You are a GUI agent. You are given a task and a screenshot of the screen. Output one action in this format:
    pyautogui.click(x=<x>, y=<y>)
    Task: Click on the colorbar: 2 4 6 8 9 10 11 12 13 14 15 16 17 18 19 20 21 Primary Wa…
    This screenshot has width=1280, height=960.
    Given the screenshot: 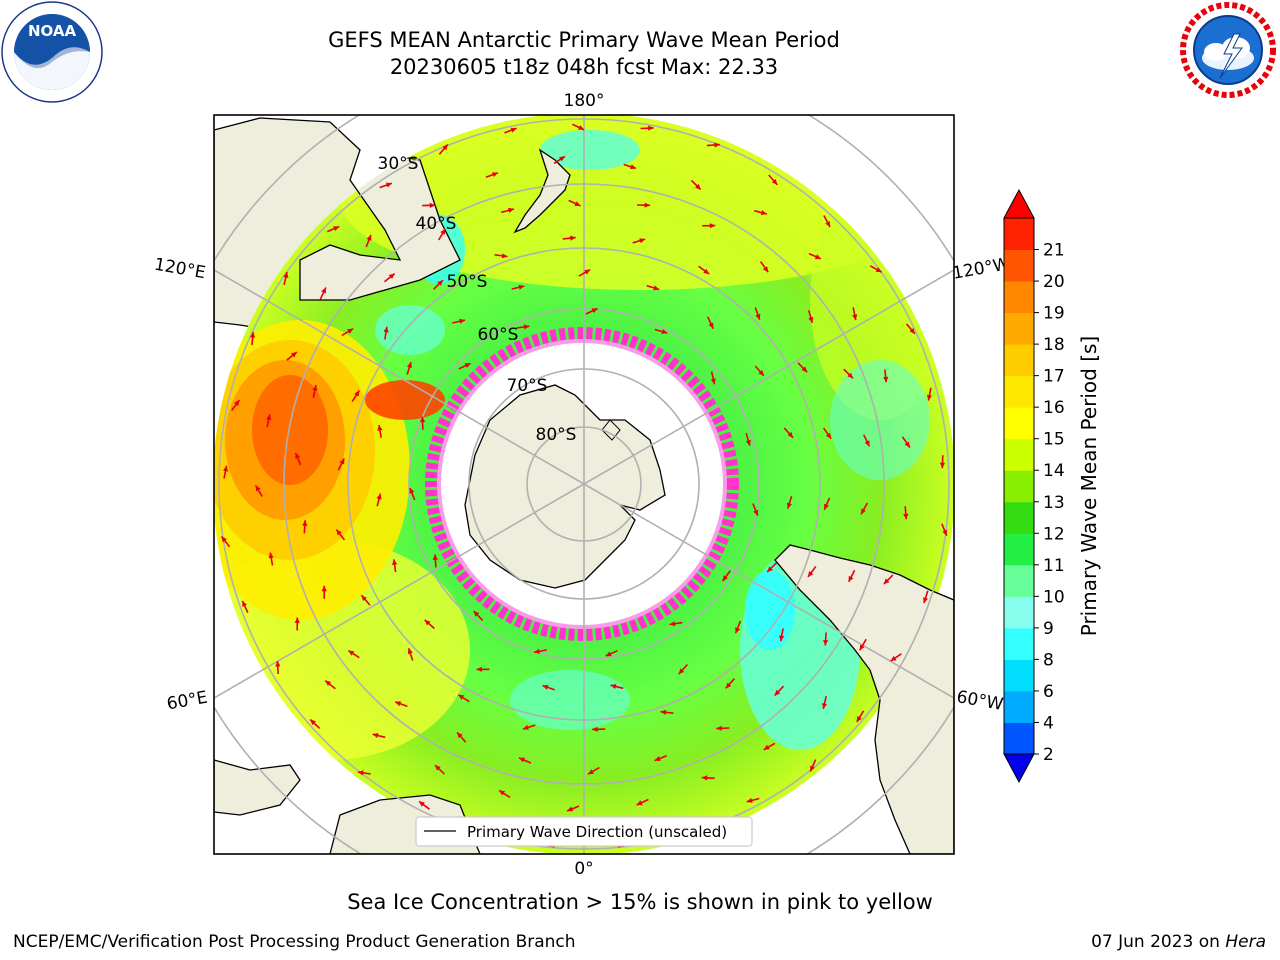 What is the action you would take?
    pyautogui.click(x=1052, y=486)
    